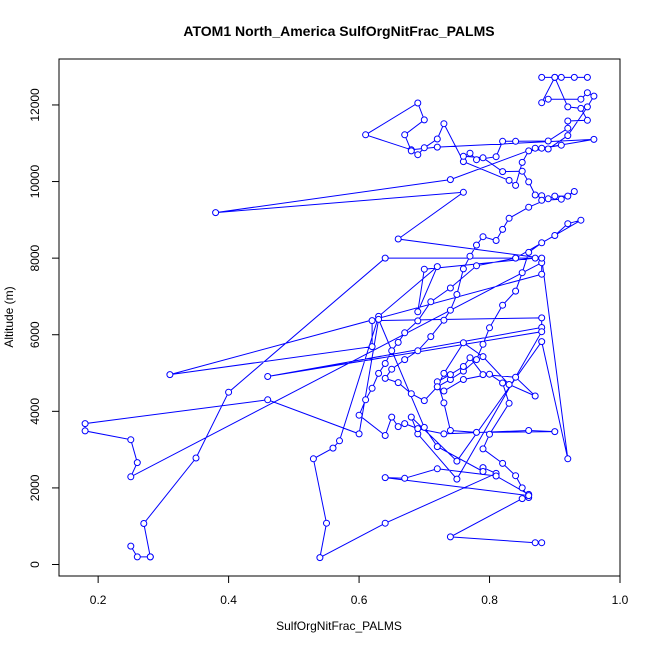  I want to click on y-tick-label: 10000, so click(35, 182).